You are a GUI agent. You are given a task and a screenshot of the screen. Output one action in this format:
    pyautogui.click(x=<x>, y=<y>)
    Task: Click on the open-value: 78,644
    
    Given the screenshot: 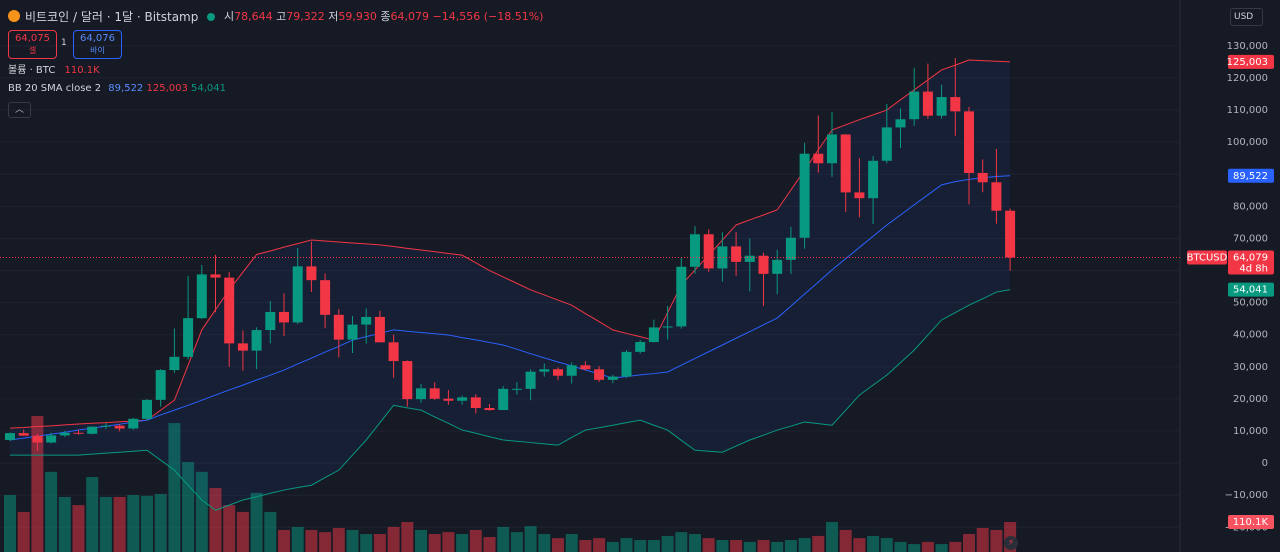 What is the action you would take?
    pyautogui.click(x=253, y=16)
    